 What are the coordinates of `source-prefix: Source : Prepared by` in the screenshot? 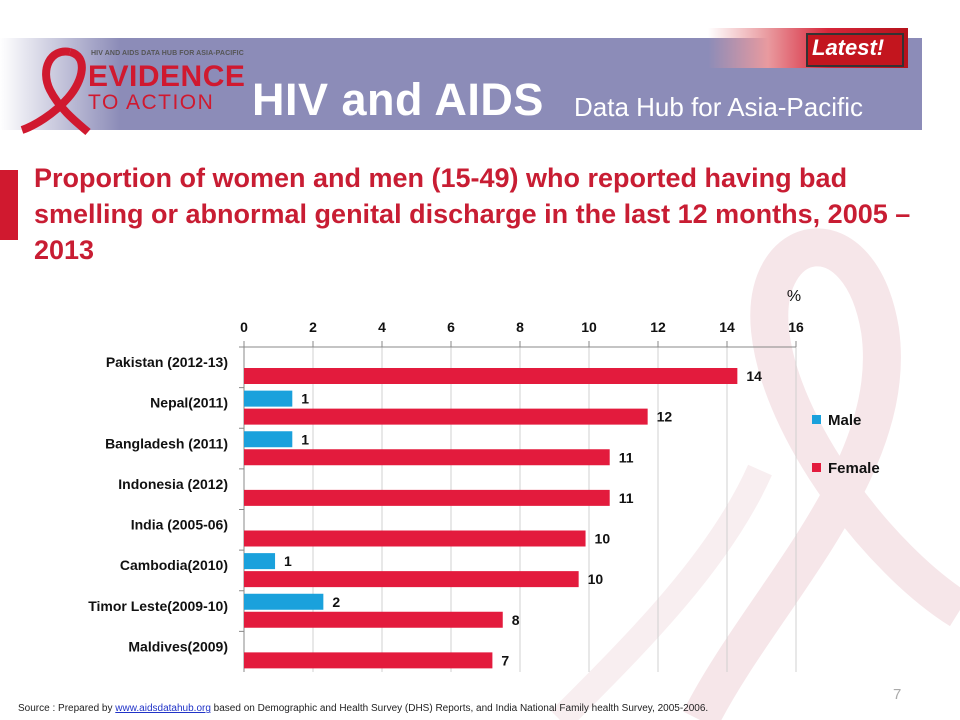 It's located at (67, 708).